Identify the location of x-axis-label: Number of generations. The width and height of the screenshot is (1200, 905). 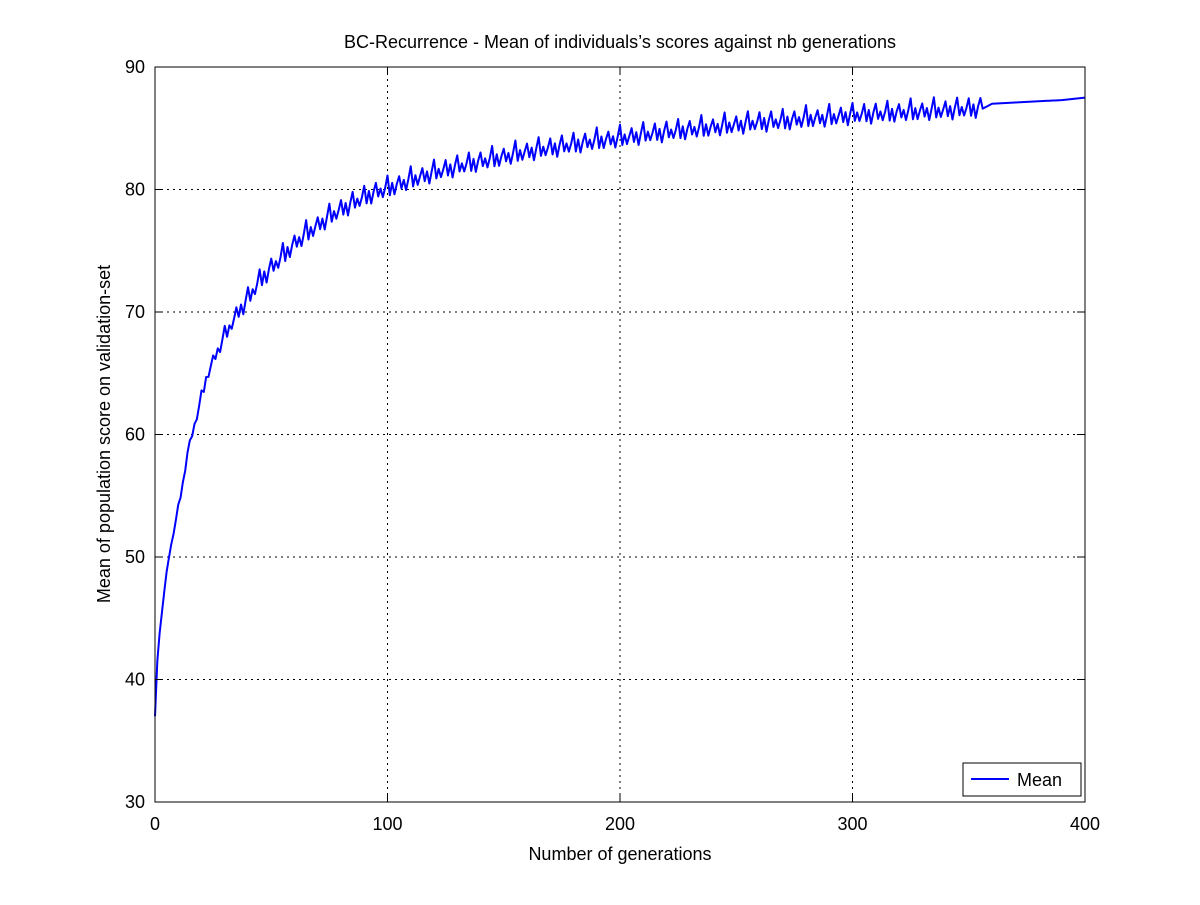
(619, 854).